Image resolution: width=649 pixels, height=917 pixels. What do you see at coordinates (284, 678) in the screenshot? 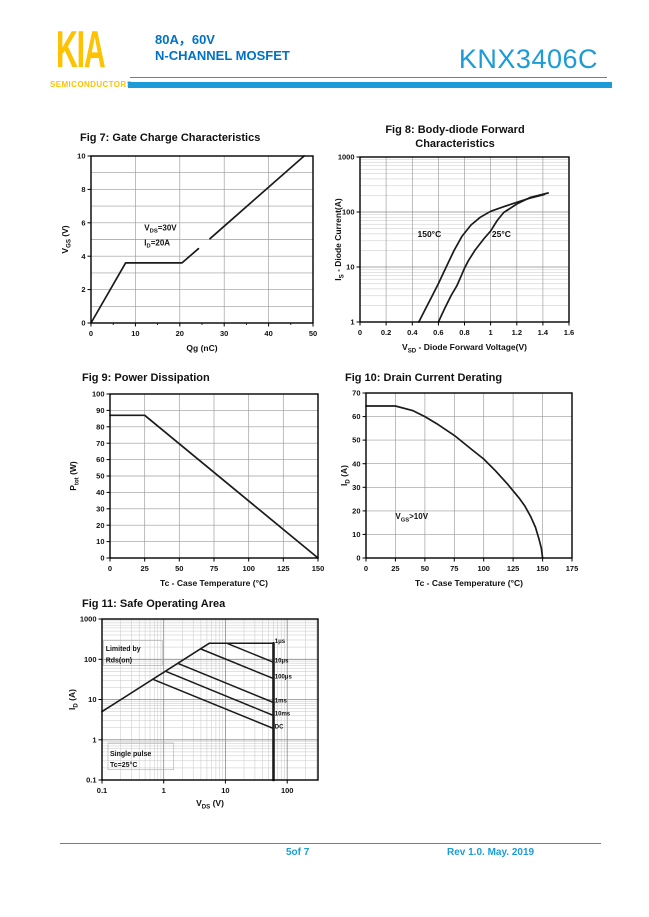
I see `svg-text: 100μs` at bounding box center [284, 678].